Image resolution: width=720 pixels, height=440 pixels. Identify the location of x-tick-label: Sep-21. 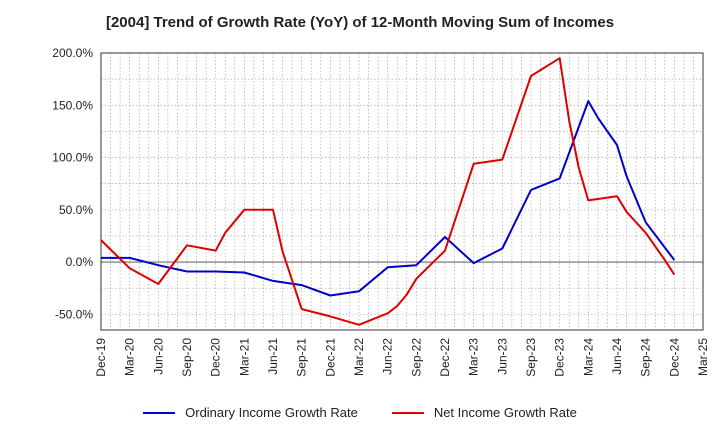
(302, 357).